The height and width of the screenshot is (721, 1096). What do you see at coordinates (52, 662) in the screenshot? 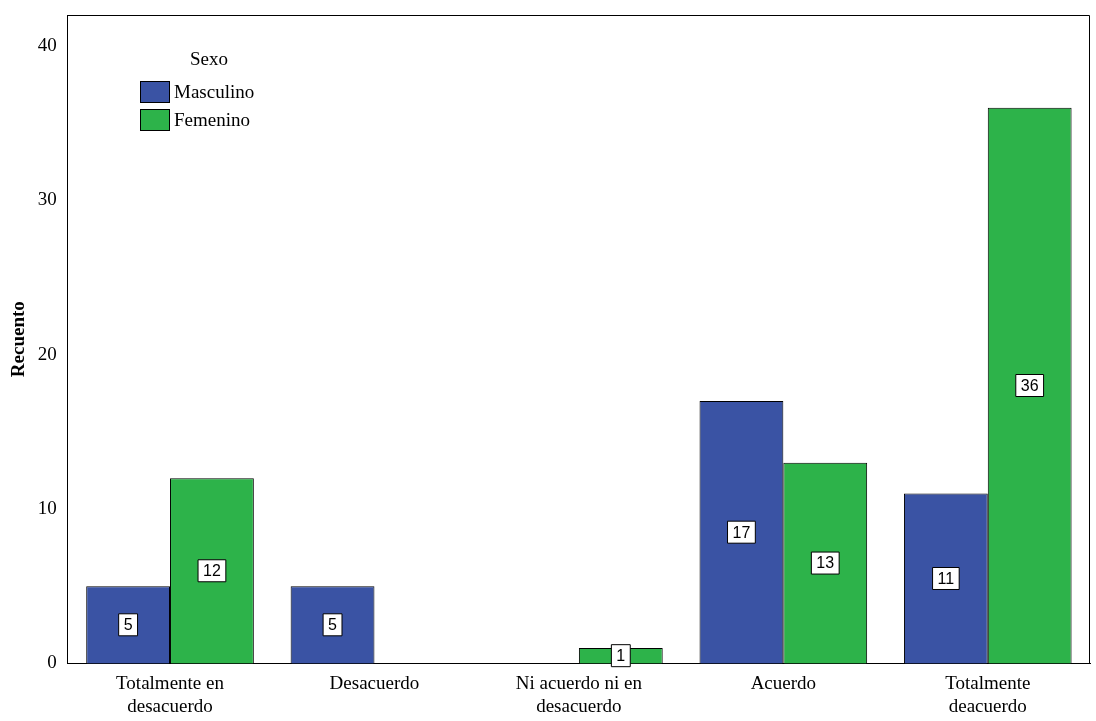
I see `y-tick-label: 0` at bounding box center [52, 662].